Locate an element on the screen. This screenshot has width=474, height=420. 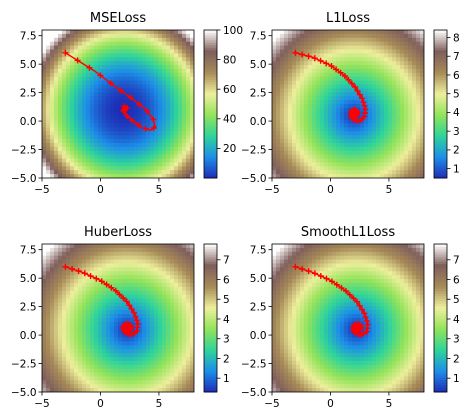
chart-title: HuberLoss is located at coordinates (118, 232).